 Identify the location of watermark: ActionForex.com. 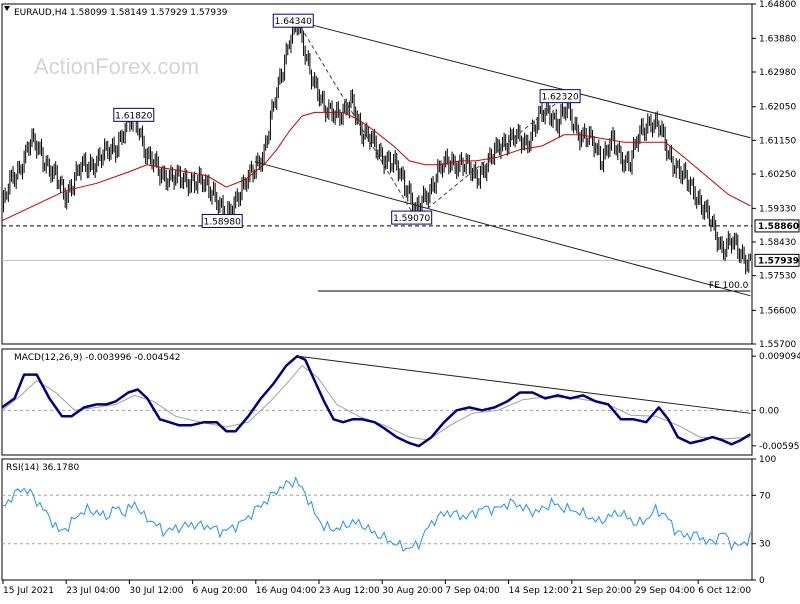
(116, 66).